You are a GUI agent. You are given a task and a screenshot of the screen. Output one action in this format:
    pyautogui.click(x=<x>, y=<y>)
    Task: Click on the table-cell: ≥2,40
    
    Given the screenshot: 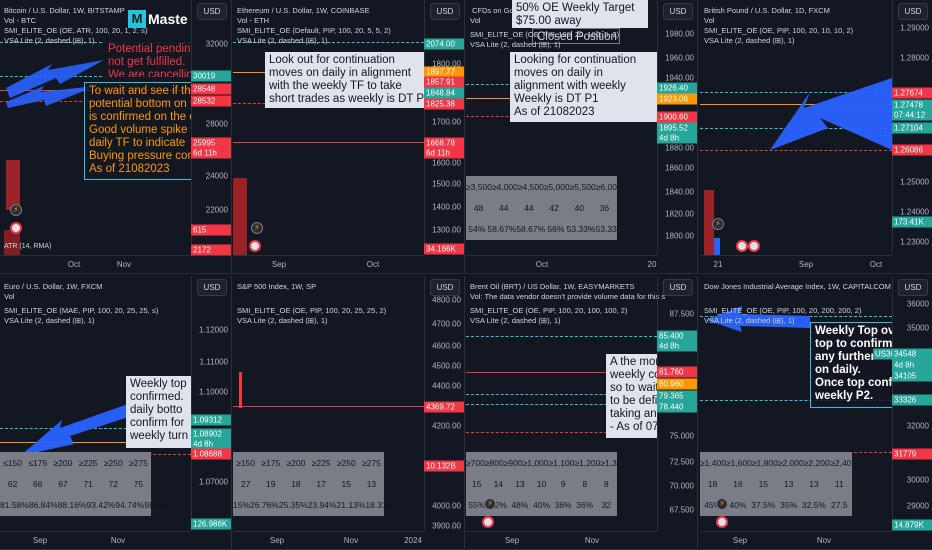 What is the action you would take?
    pyautogui.click(x=841, y=462)
    